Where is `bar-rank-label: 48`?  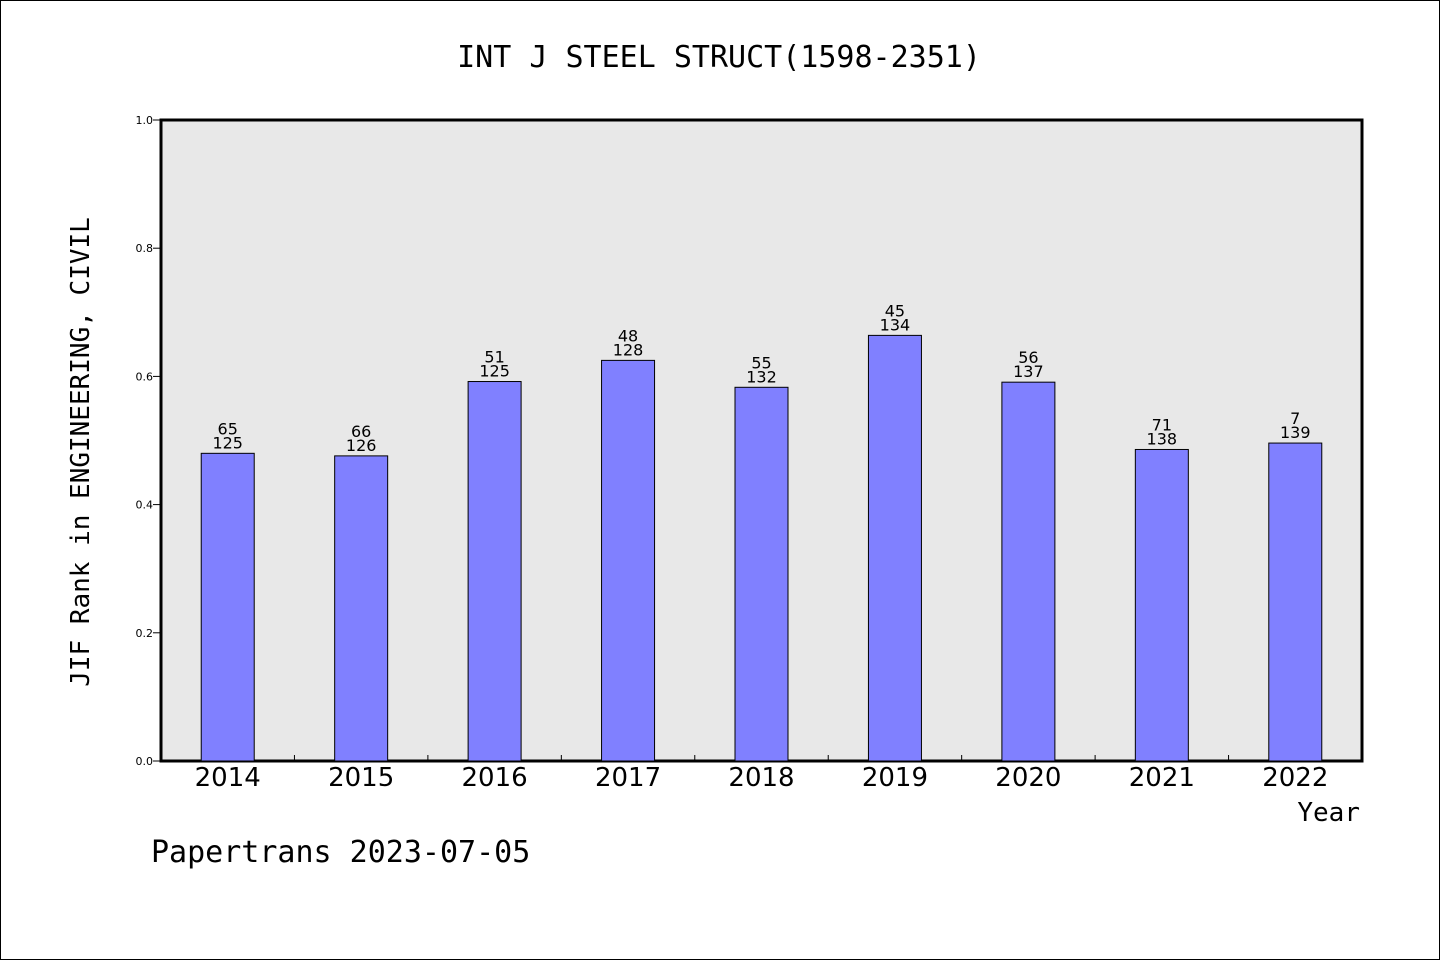
bar-rank-label: 48 is located at coordinates (628, 335).